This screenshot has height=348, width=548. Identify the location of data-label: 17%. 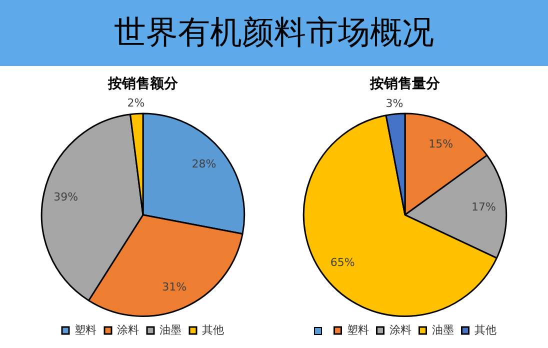
(483, 207).